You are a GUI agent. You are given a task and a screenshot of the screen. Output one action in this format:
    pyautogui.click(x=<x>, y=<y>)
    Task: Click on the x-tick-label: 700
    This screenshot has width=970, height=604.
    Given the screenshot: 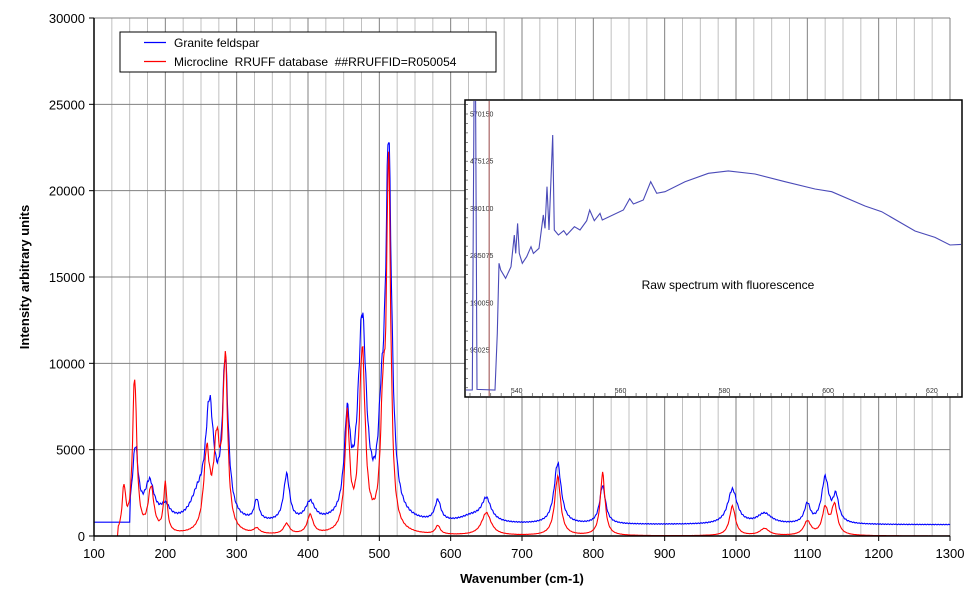 What is the action you would take?
    pyautogui.click(x=522, y=553)
    